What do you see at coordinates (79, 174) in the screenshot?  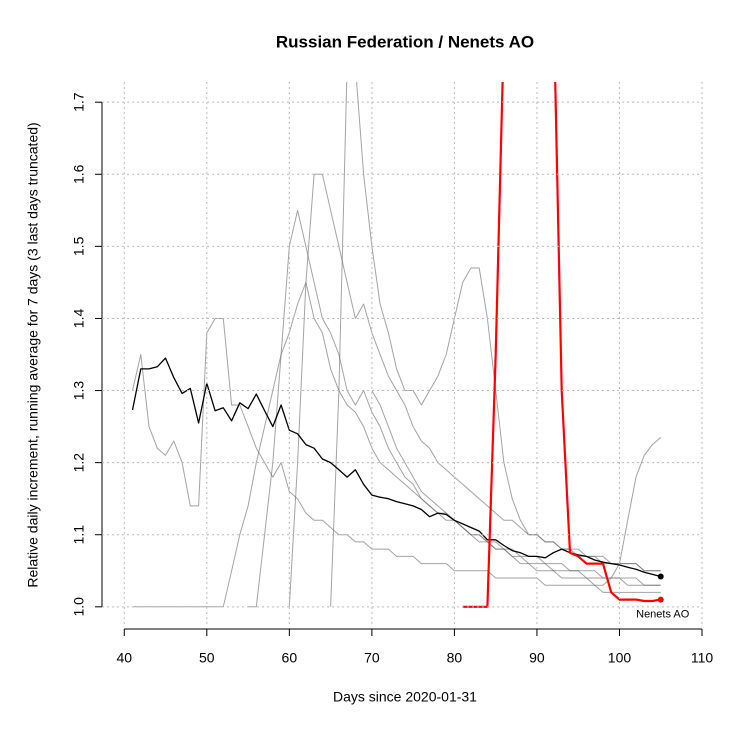 I see `y-tick-label: 1.6` at bounding box center [79, 174].